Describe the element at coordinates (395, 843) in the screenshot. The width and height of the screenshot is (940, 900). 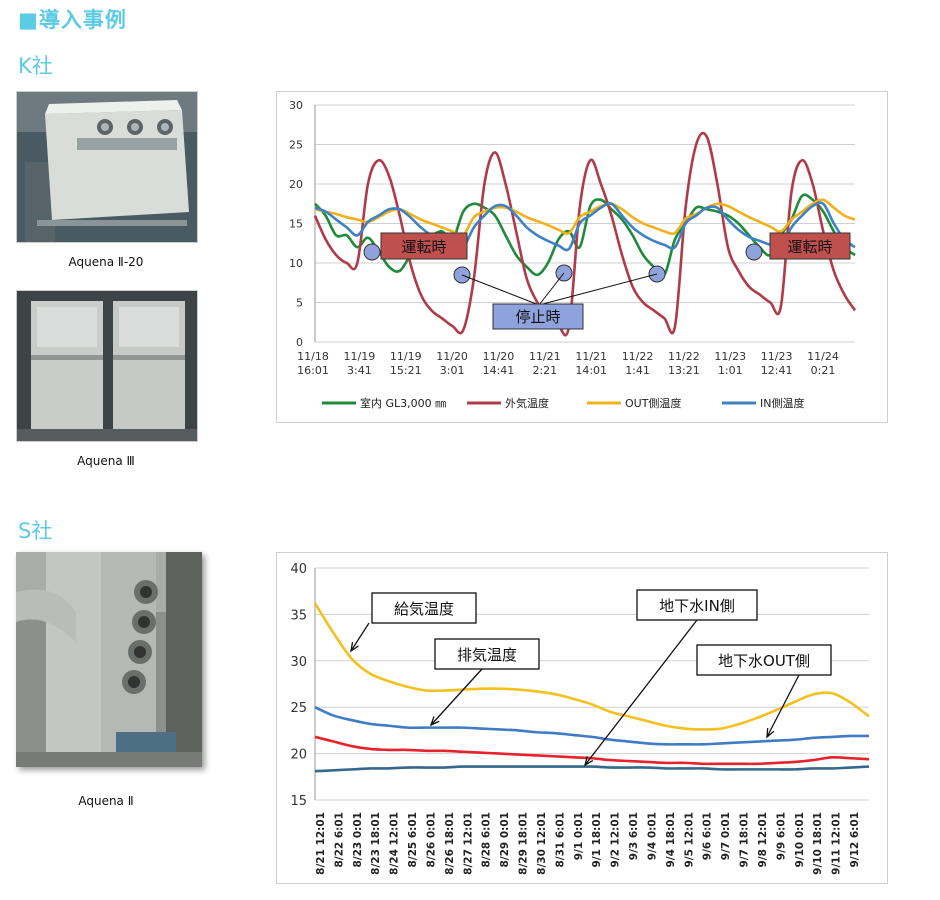
I see `x-tick-label: 8/24 12:01` at that location.